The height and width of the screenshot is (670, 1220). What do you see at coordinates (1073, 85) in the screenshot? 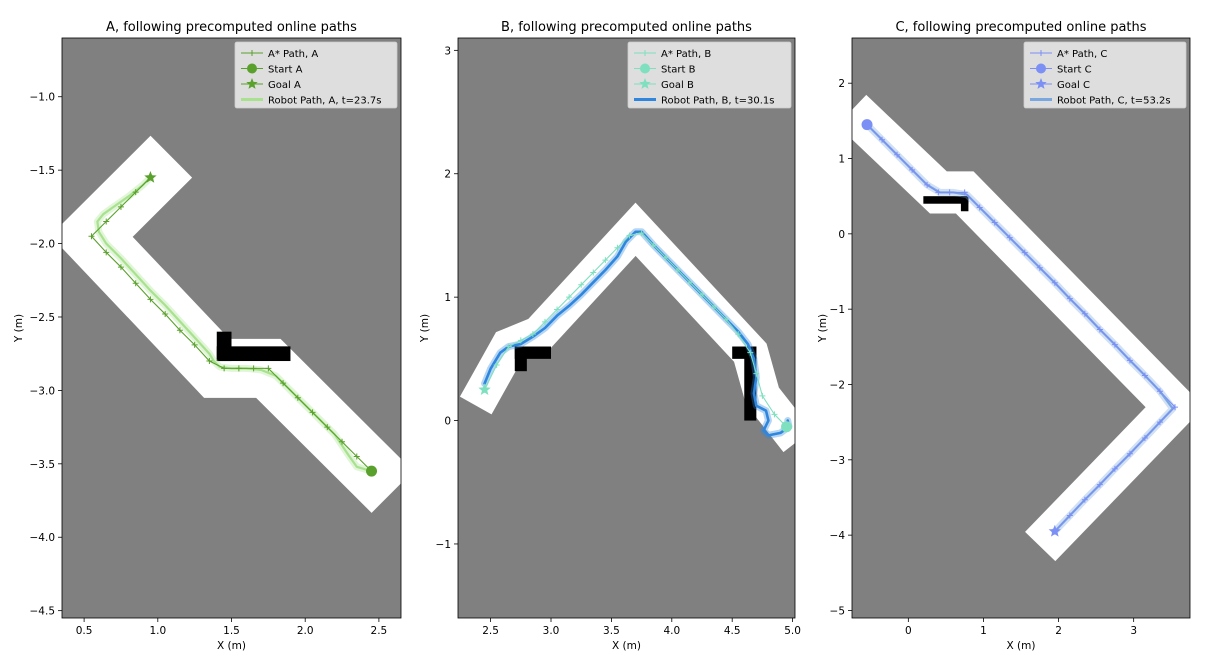
I see `legend-label: Goal C` at bounding box center [1073, 85].